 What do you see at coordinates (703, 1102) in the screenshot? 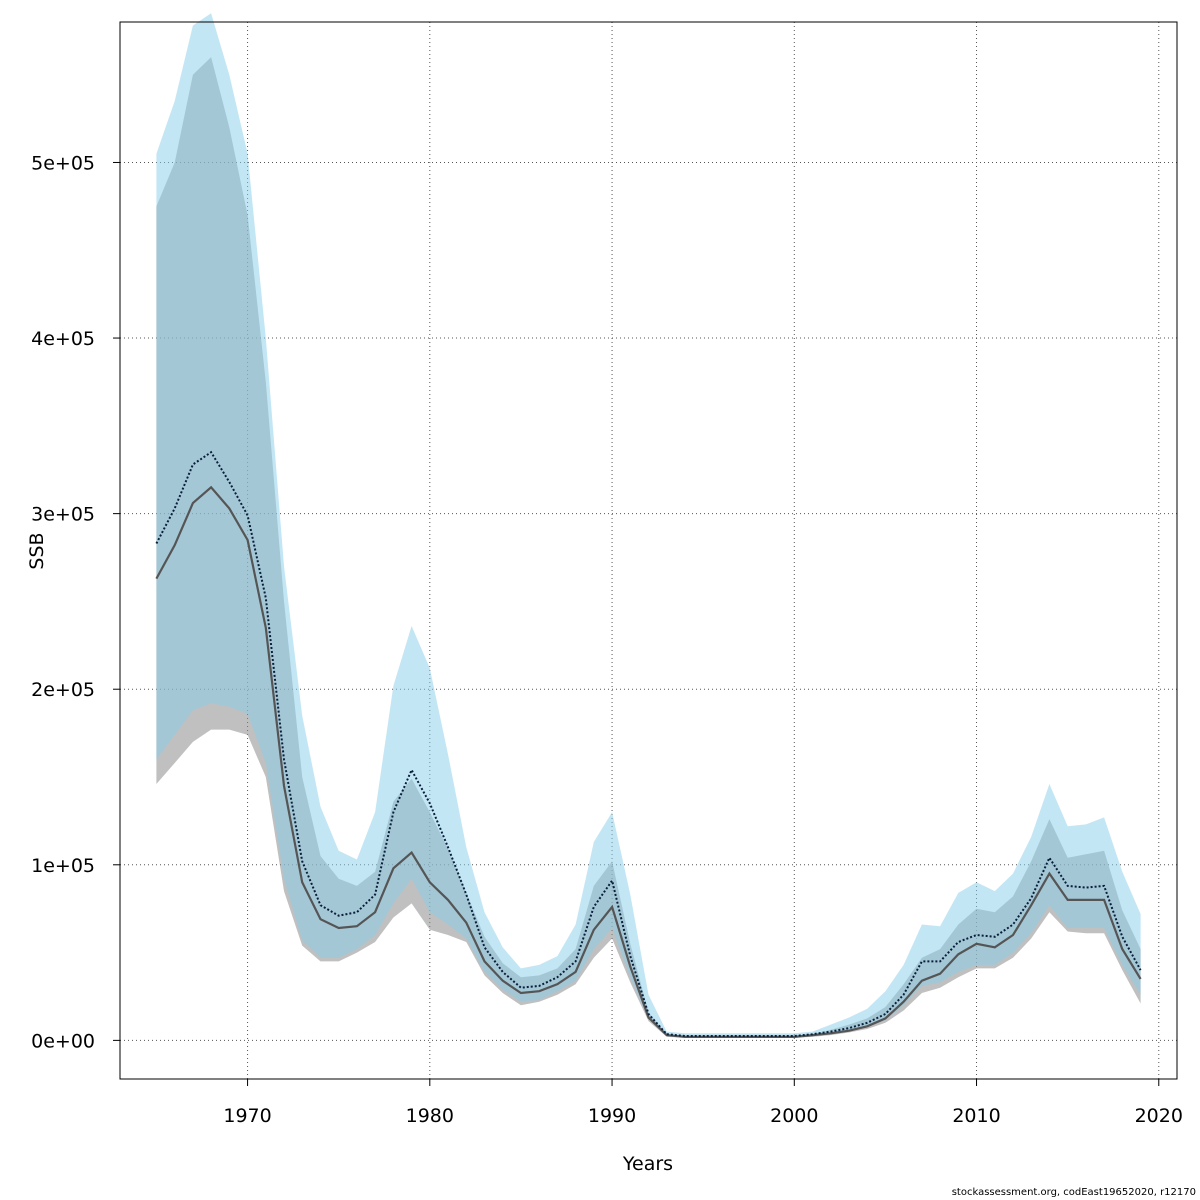
I see `x-axis: 1970 1980 1990 2000 2010 2020` at bounding box center [703, 1102].